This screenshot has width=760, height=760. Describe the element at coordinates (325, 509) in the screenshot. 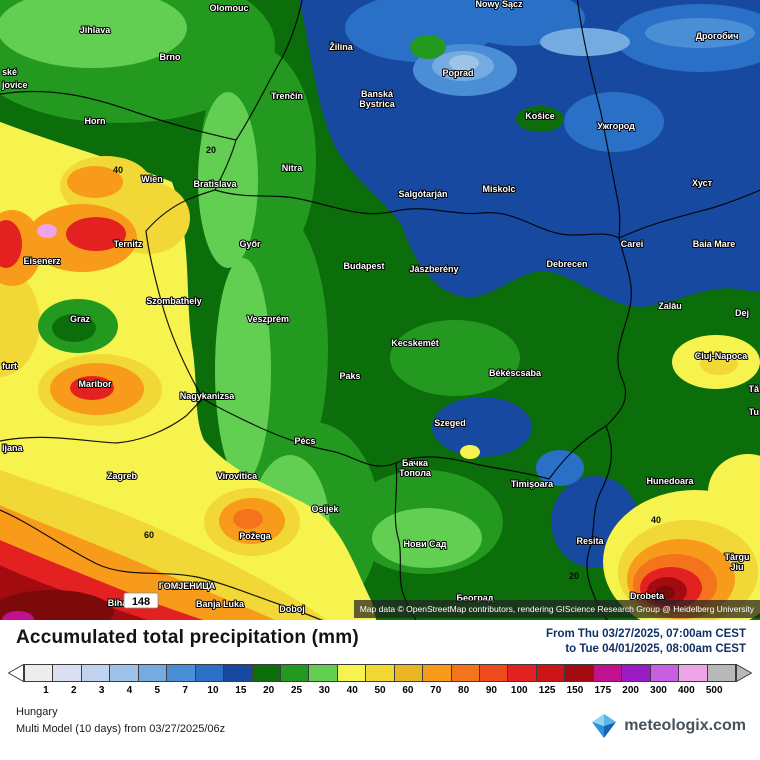

I see `city-label: Osijek` at that location.